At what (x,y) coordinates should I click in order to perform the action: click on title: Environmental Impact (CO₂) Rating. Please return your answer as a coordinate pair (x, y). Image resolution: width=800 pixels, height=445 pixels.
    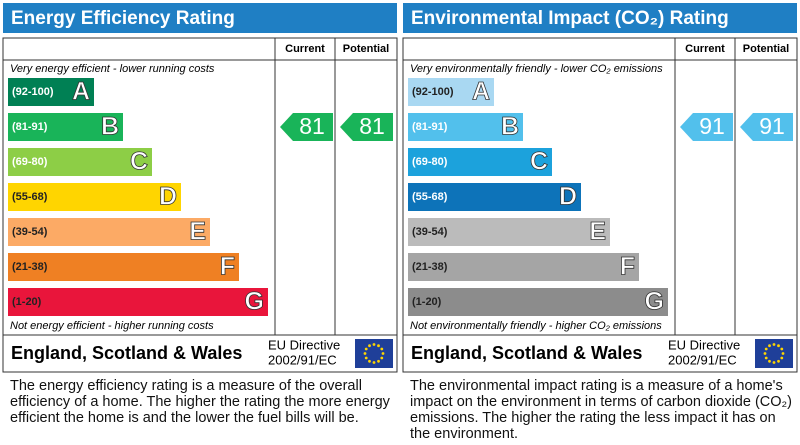
    Looking at the image, I should click on (570, 18).